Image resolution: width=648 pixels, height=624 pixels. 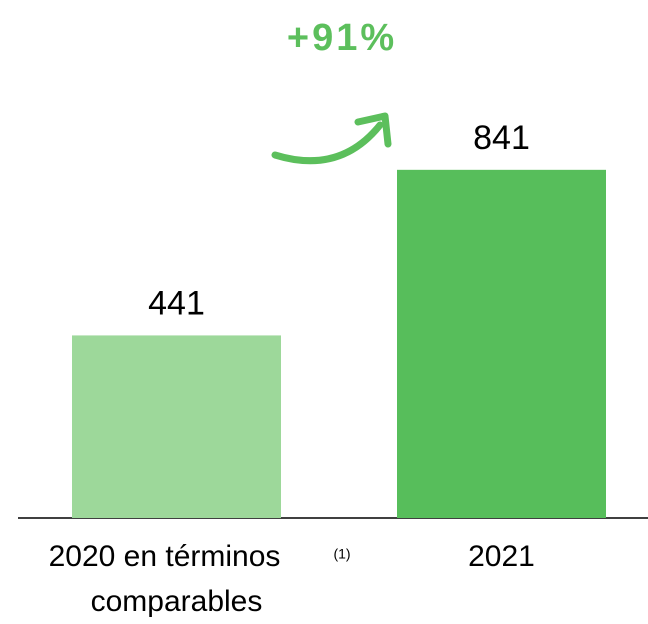 What do you see at coordinates (341, 554) in the screenshot?
I see `footnote-marker: (1)` at bounding box center [341, 554].